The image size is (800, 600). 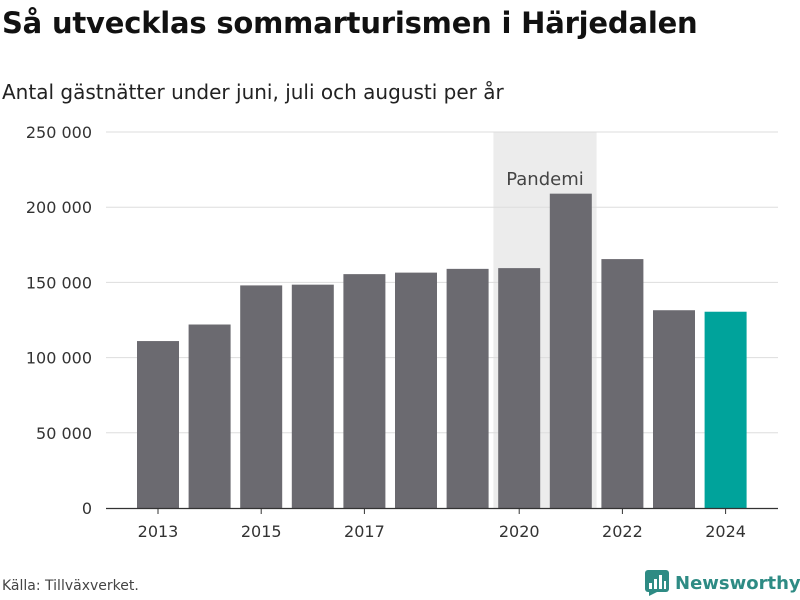 I want to click on newsworthy-logo-icon, so click(x=657, y=583).